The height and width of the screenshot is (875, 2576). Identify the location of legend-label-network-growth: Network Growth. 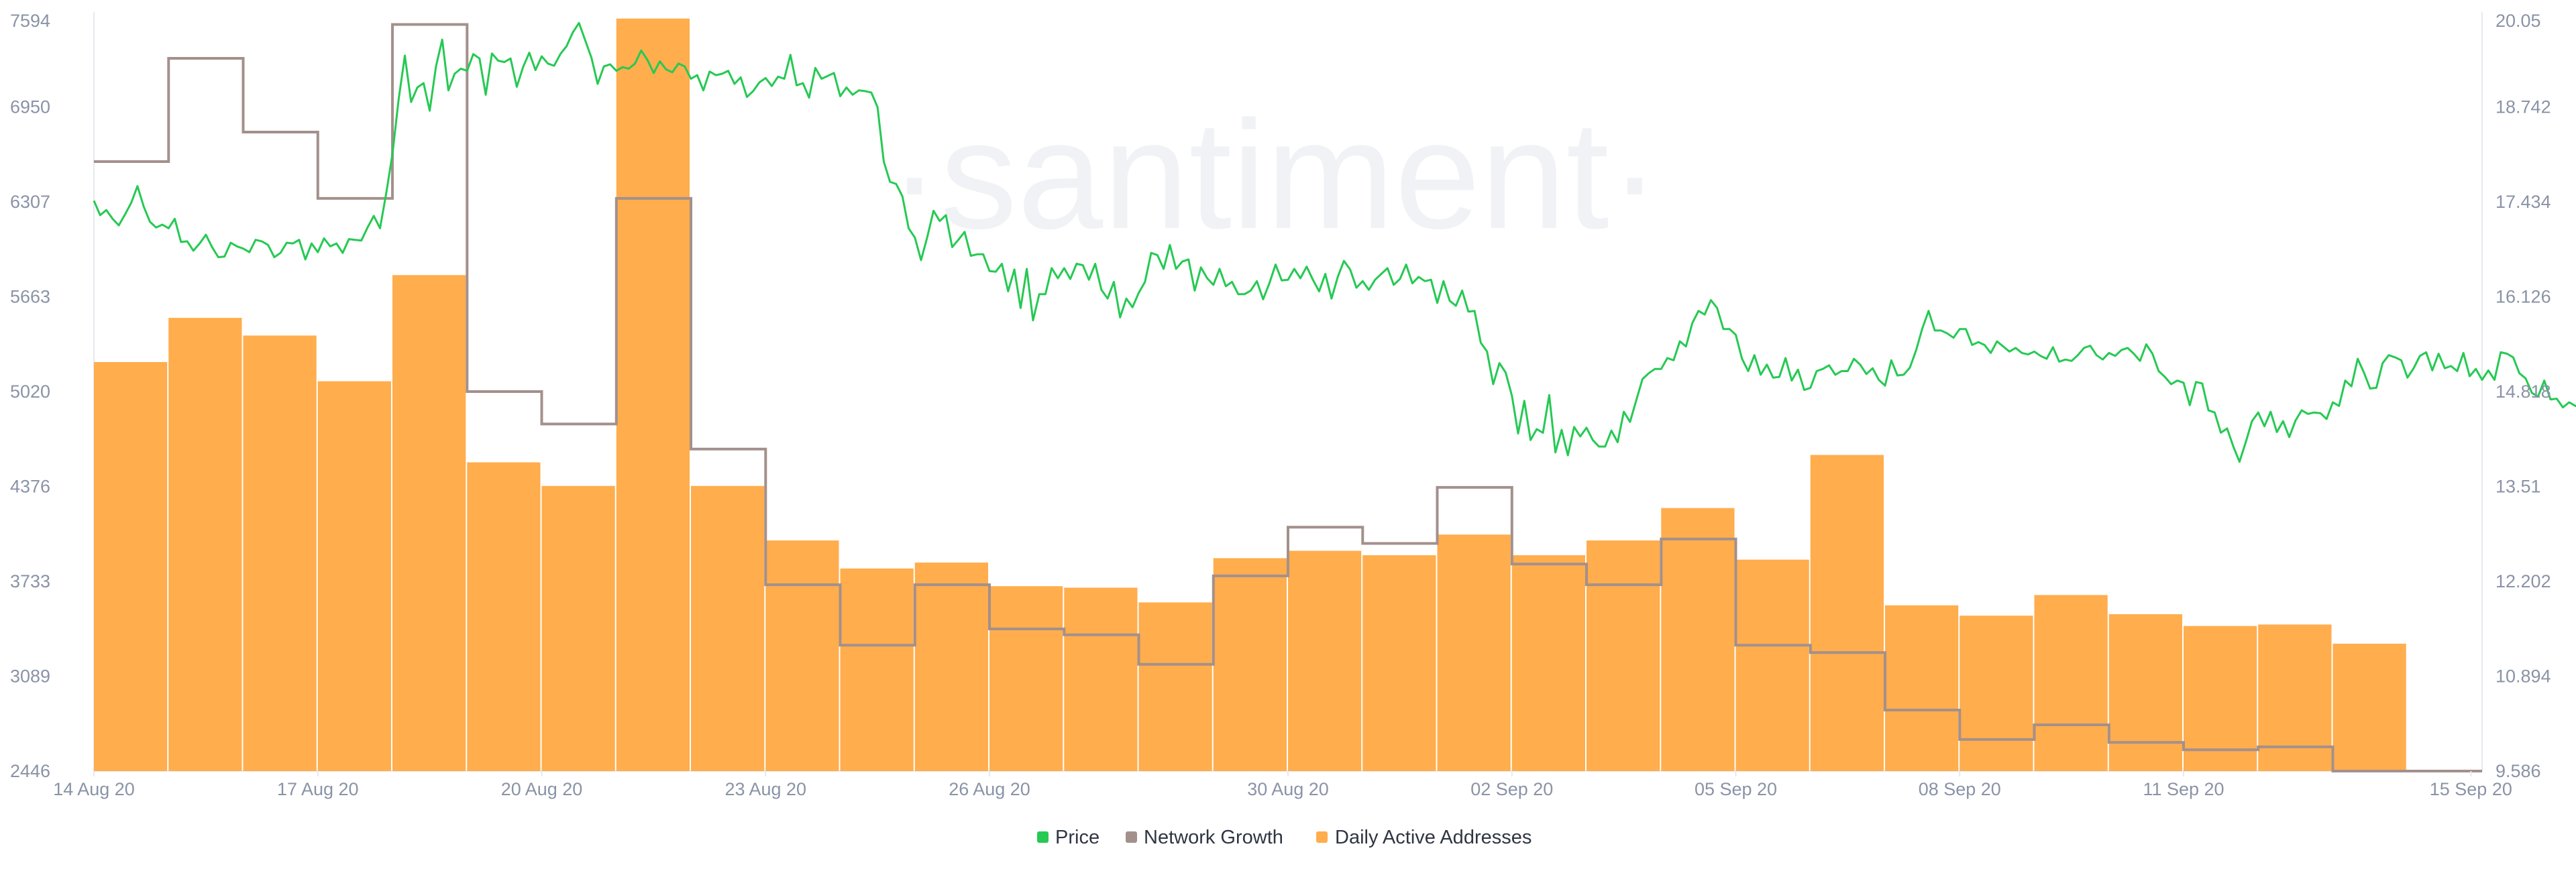
(1213, 837).